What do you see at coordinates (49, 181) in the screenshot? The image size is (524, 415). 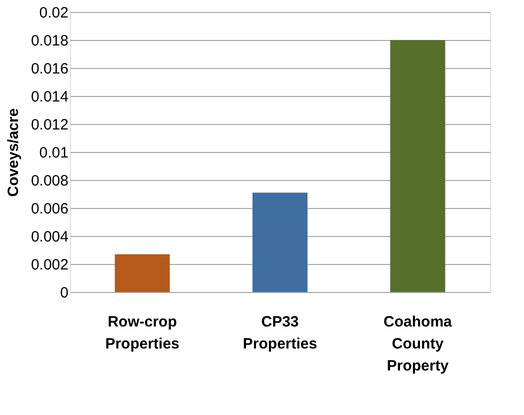 I see `y-tick-label: 0.008` at bounding box center [49, 181].